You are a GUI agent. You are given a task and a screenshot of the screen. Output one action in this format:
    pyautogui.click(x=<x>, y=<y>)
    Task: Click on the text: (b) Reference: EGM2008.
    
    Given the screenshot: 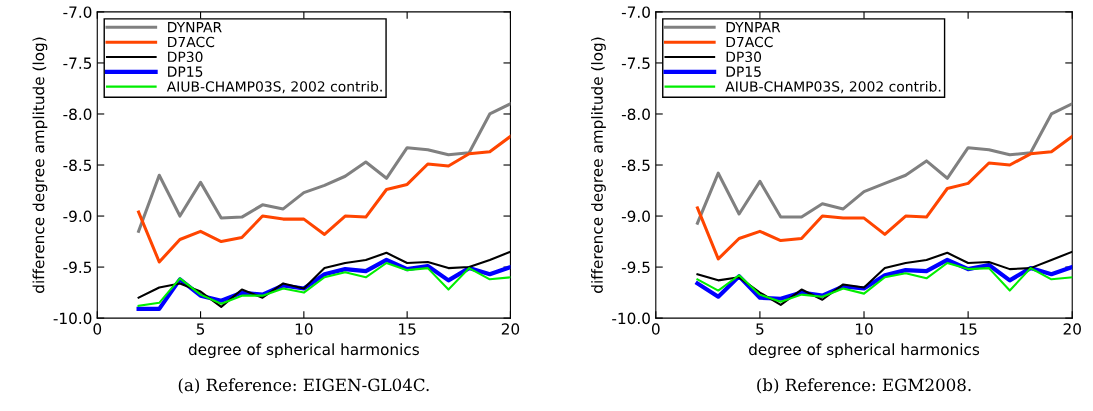 What is the action you would take?
    pyautogui.click(x=864, y=386)
    